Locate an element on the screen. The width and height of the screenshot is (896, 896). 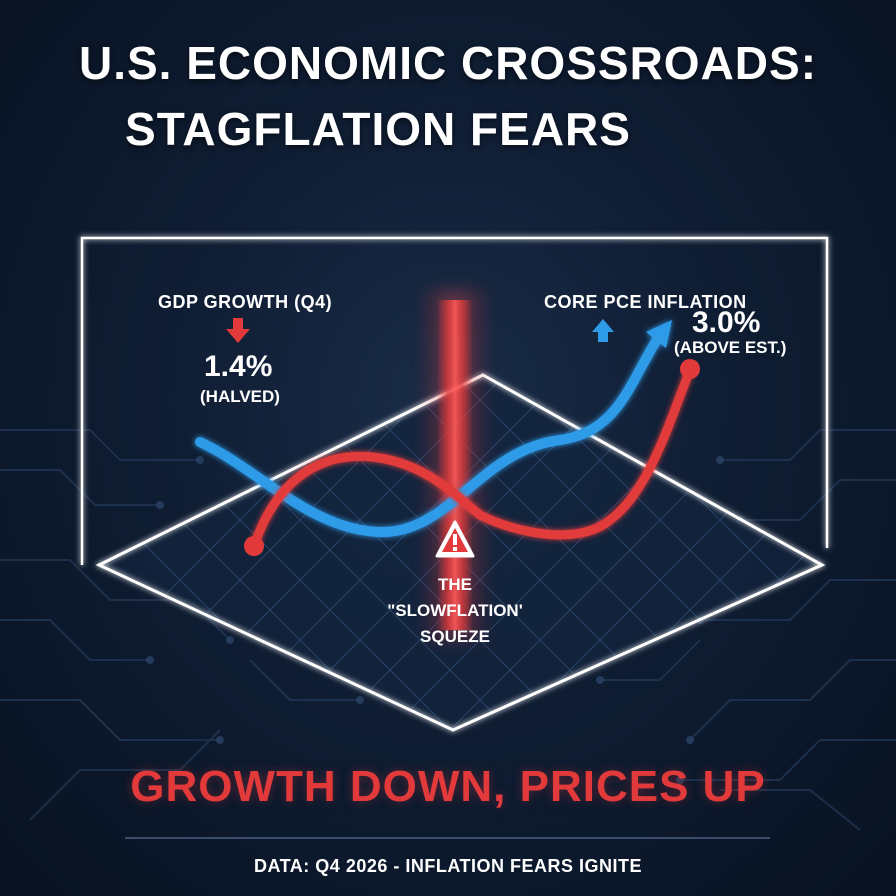
pce-line-arrowhead is located at coordinates (659, 334).